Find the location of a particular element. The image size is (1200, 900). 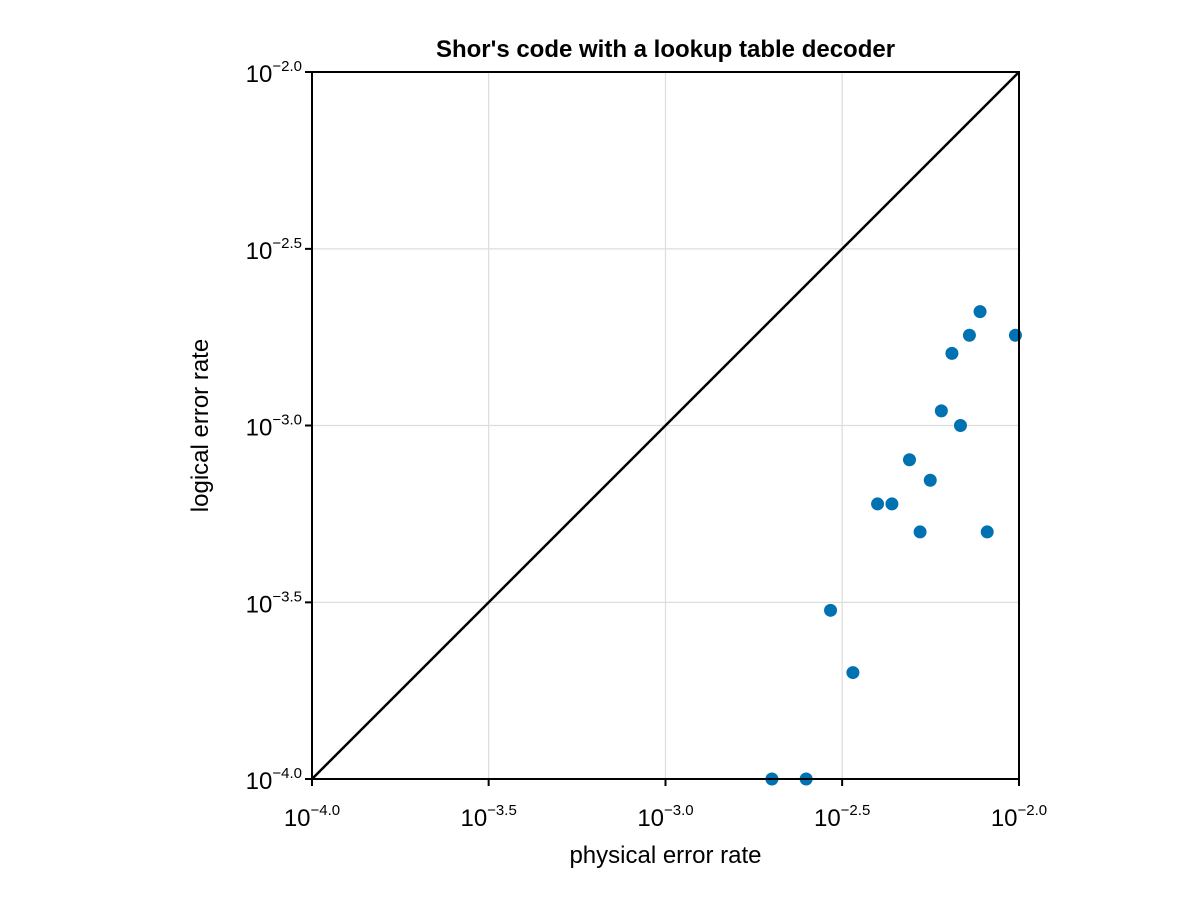

x-tick-label: 10−3.0 is located at coordinates (665, 817).